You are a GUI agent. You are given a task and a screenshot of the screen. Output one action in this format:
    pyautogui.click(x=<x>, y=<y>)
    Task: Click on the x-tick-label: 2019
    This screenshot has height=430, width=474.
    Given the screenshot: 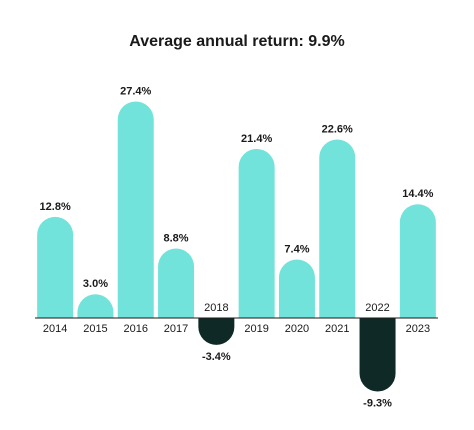 What is the action you would take?
    pyautogui.click(x=256, y=329)
    